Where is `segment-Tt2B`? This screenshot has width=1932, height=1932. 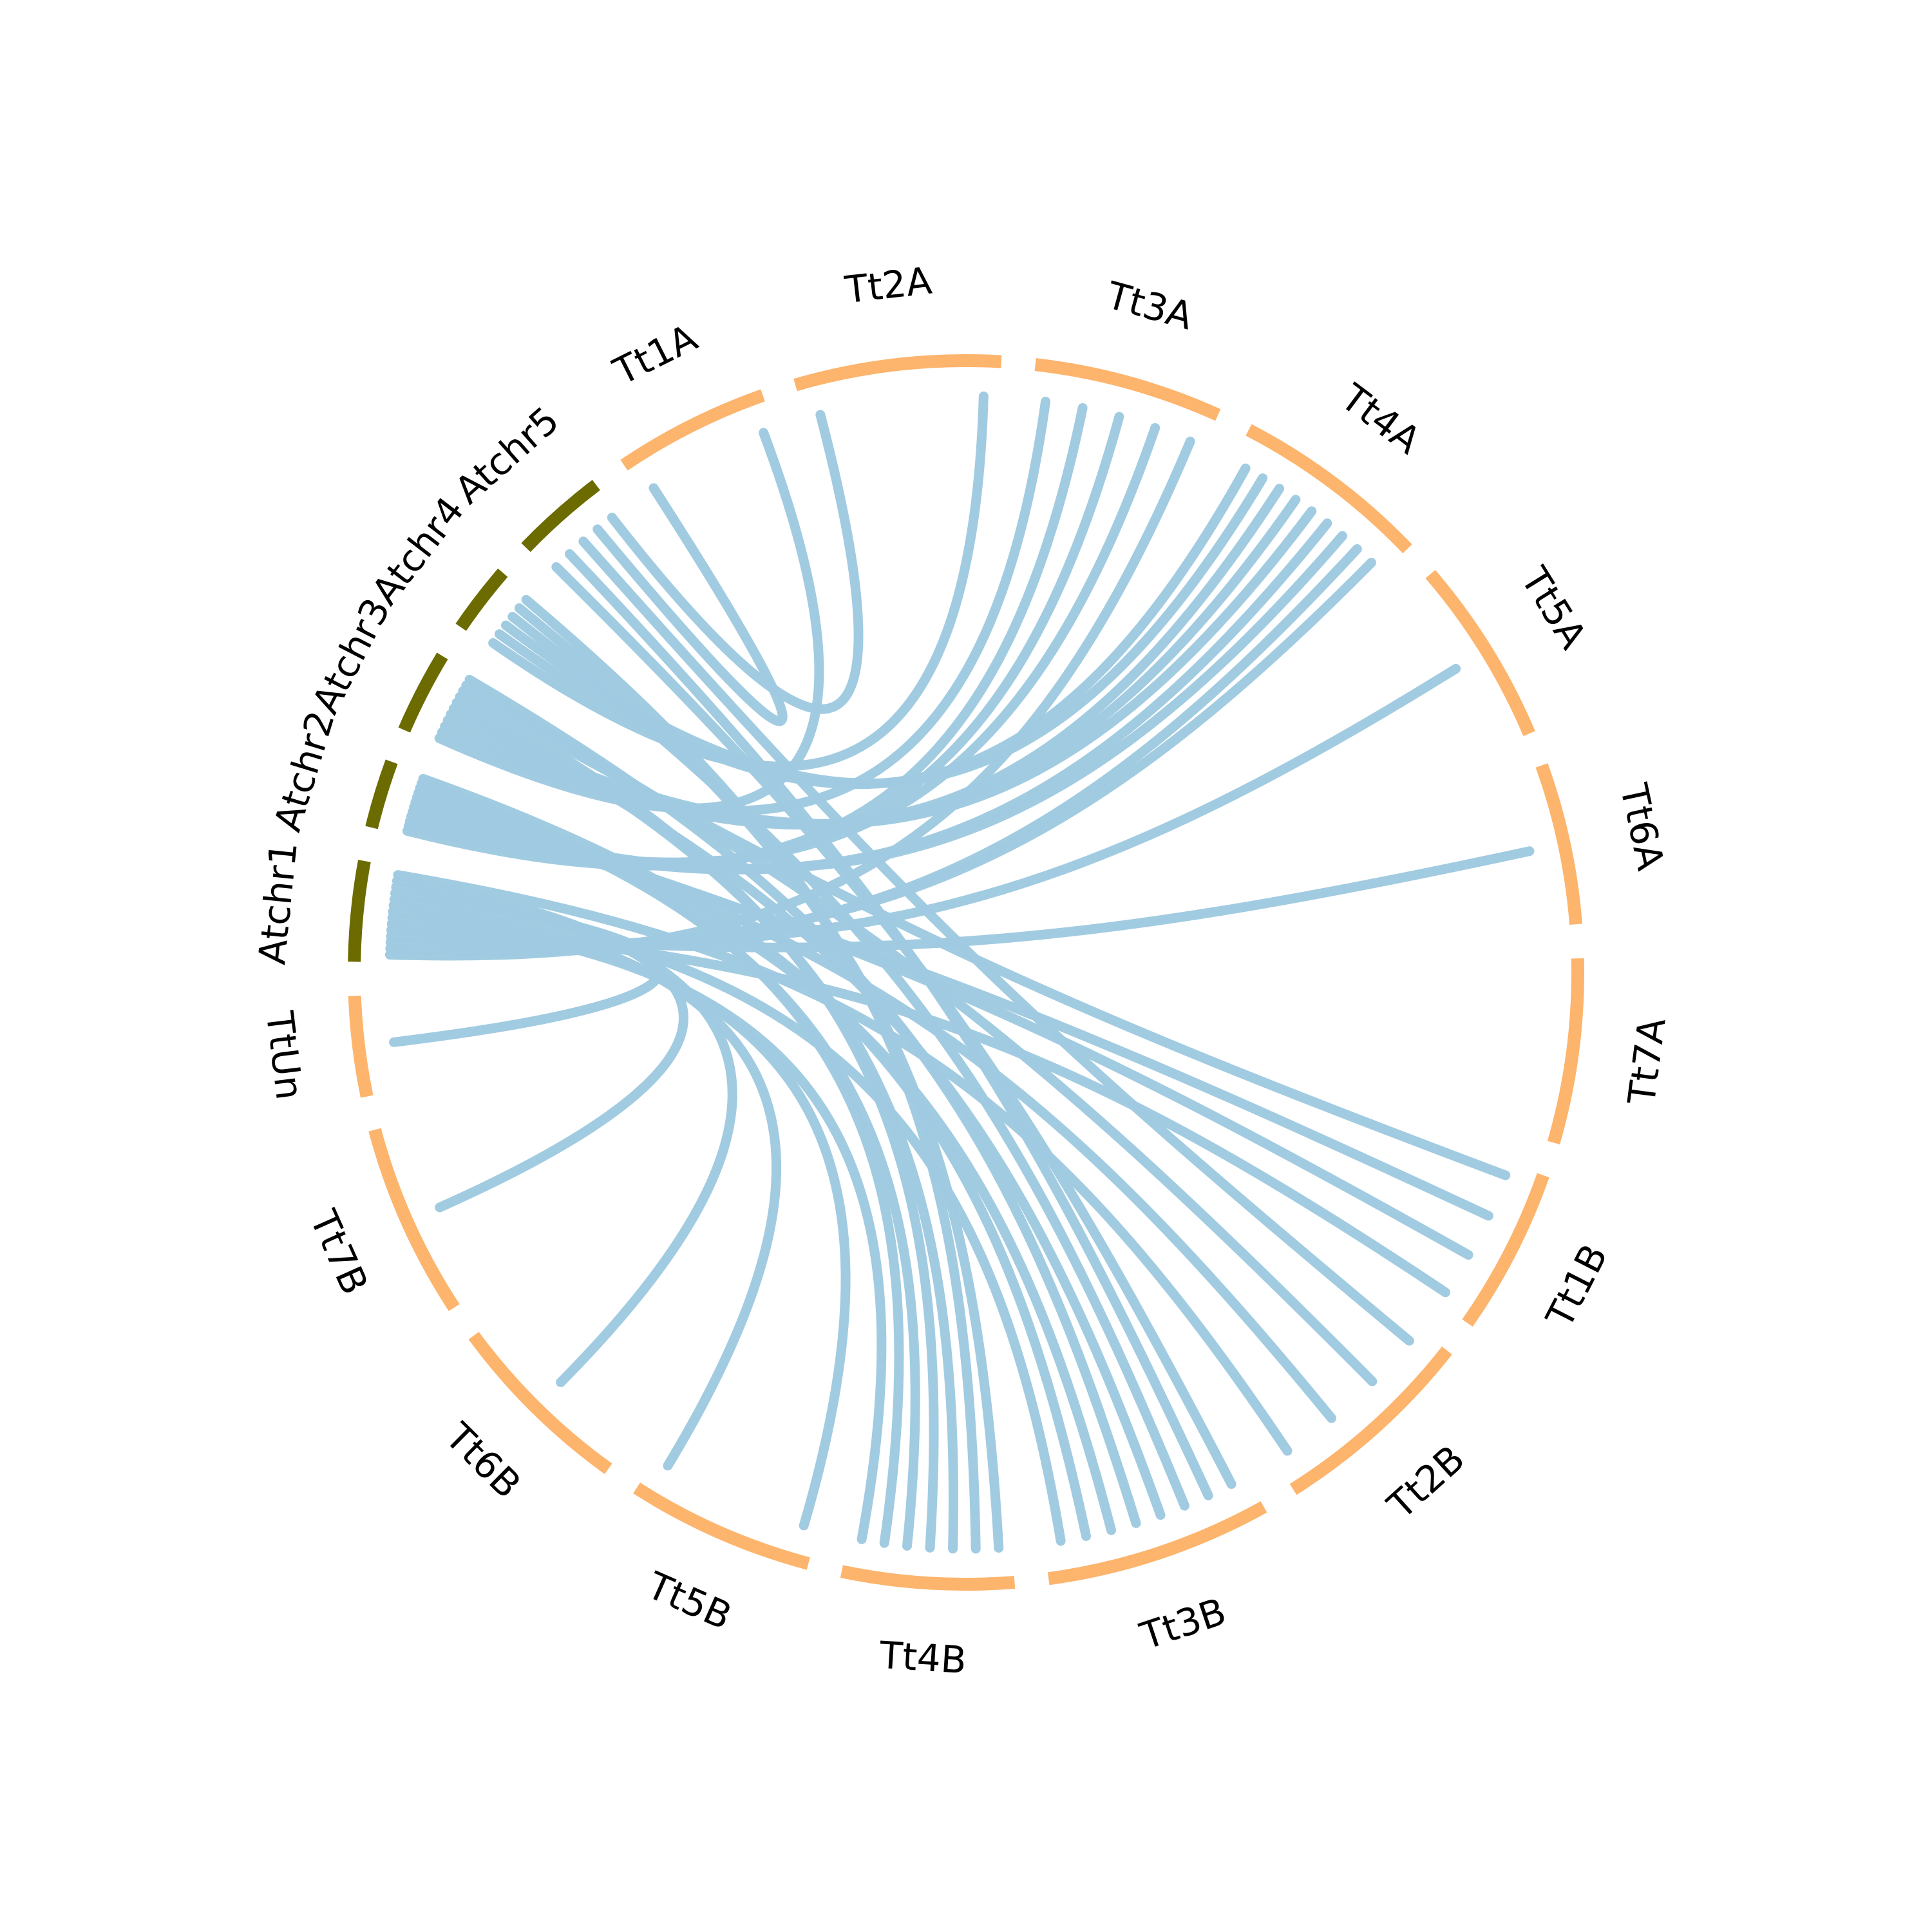 segment-Tt2B is located at coordinates (1370, 1420).